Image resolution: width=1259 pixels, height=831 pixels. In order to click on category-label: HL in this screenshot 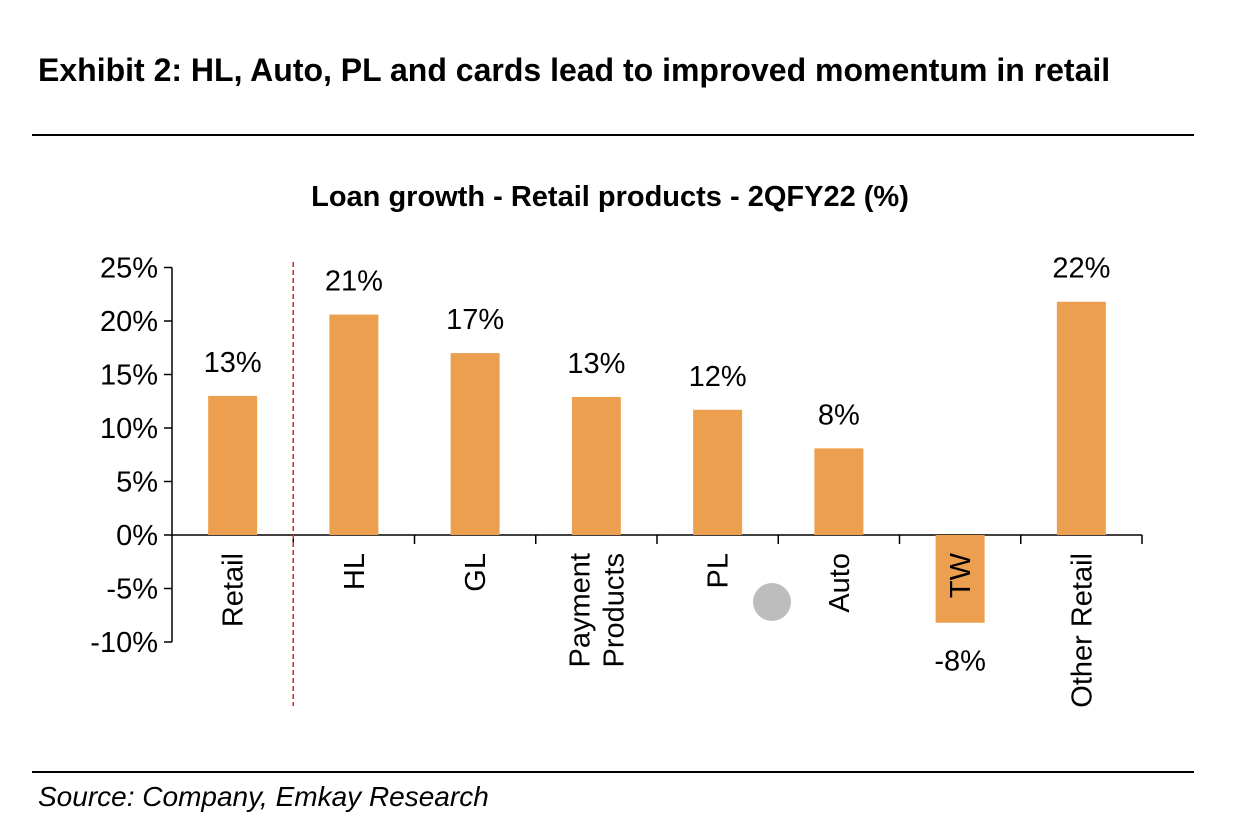, I will do `click(355, 571)`.